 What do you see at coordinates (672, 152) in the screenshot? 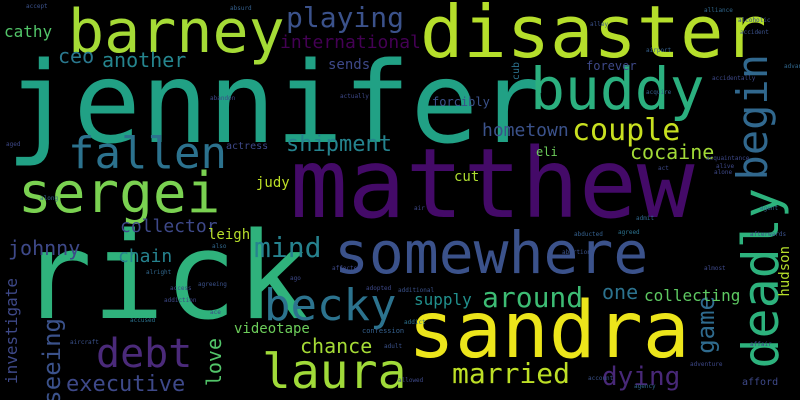
I see `word-cocaine: cocaine` at bounding box center [672, 152].